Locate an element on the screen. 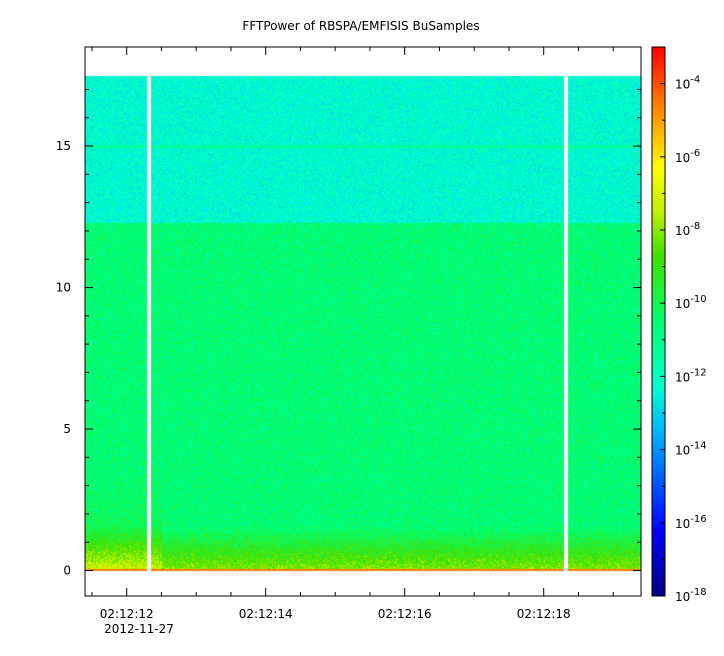 Image resolution: width=724 pixels, height=656 pixels. colorbar-tick-label: 10⁻¹⁶ is located at coordinates (691, 522).